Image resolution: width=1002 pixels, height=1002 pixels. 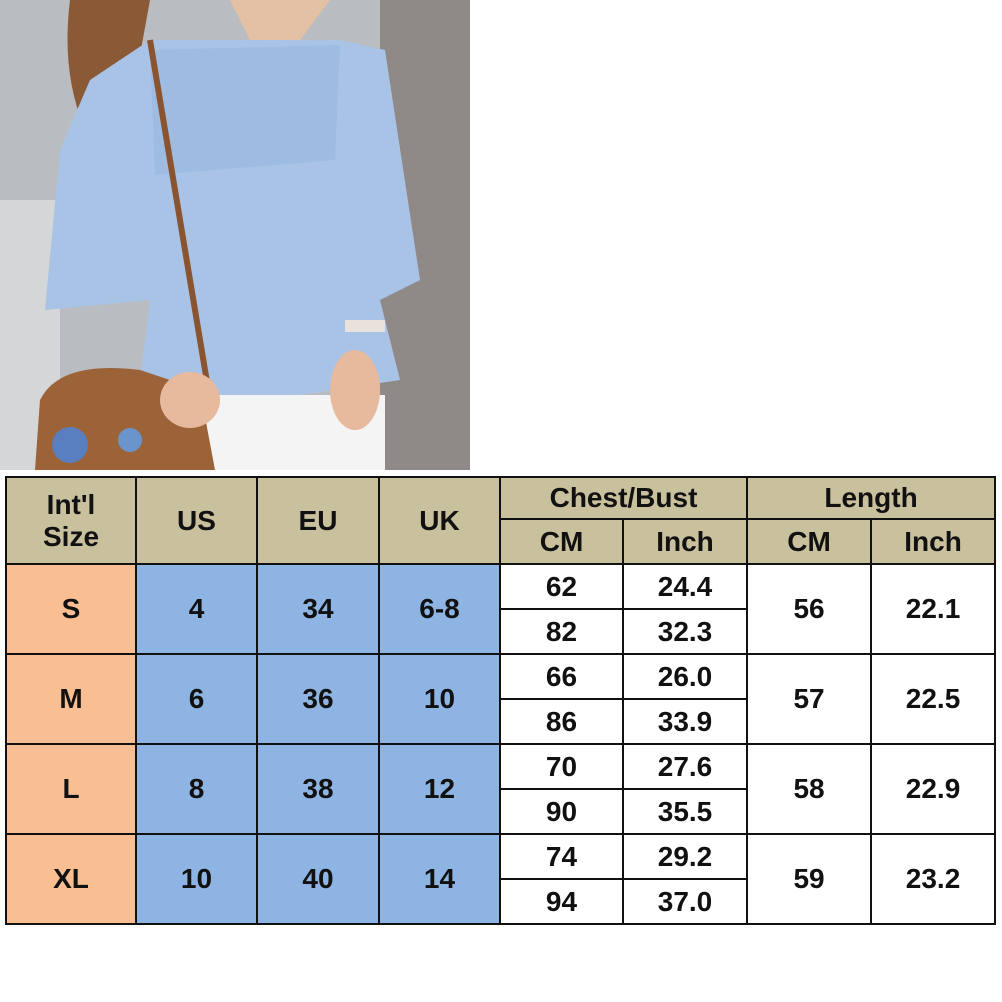 What do you see at coordinates (561, 631) in the screenshot?
I see `cell-chest-cm: 82` at bounding box center [561, 631].